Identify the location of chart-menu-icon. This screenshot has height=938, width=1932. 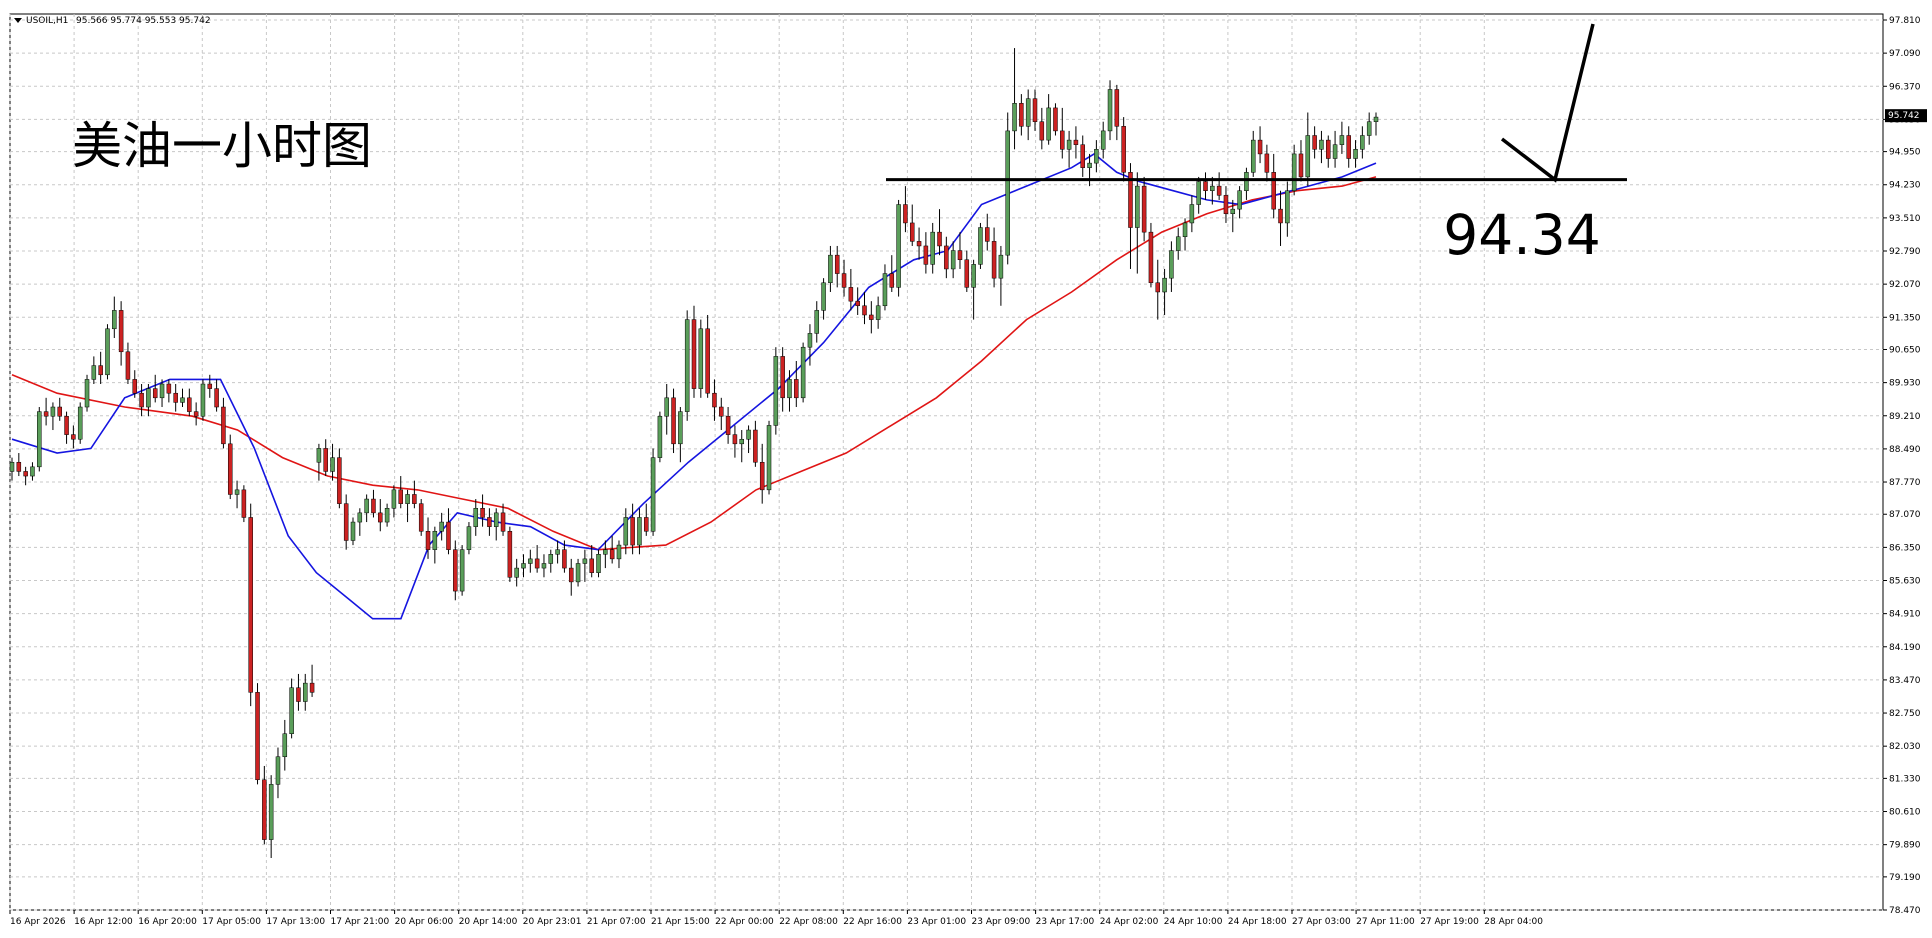
(18, 20).